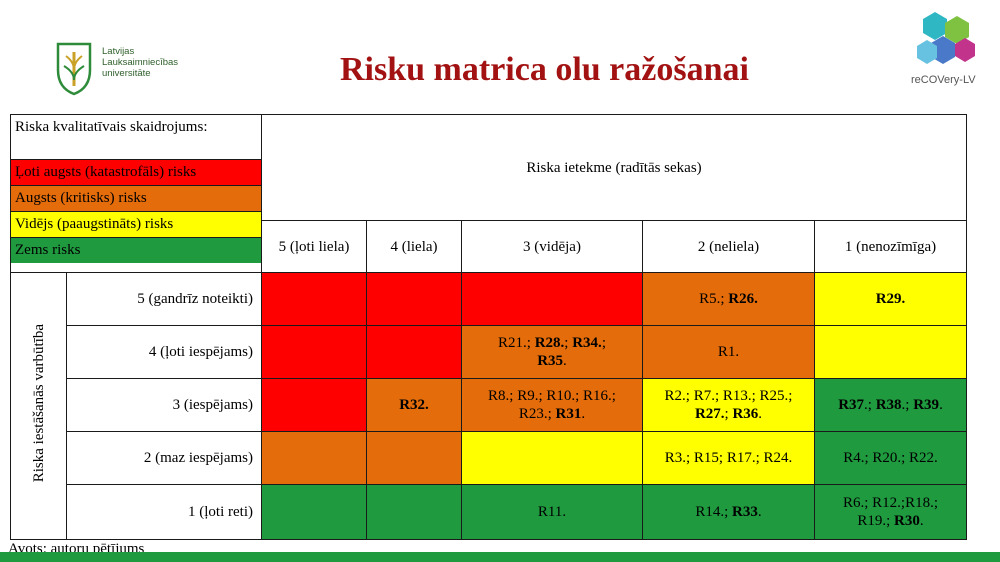 The width and height of the screenshot is (1000, 562). I want to click on probability-label-2: 2 (maz iespējams), so click(164, 458).